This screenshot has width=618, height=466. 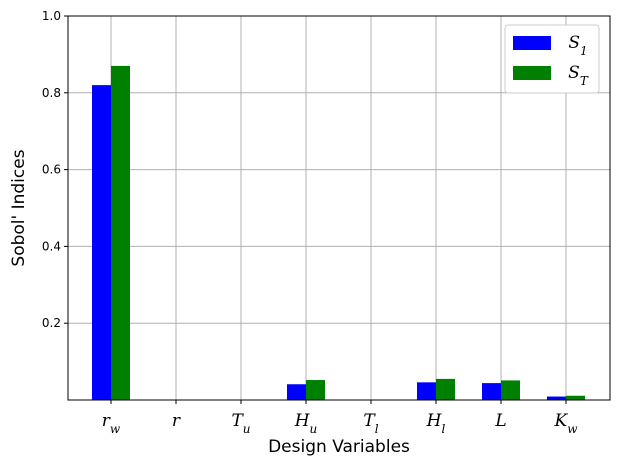 What do you see at coordinates (19, 207) in the screenshot?
I see `y-axis-title: Sobol' Indices` at bounding box center [19, 207].